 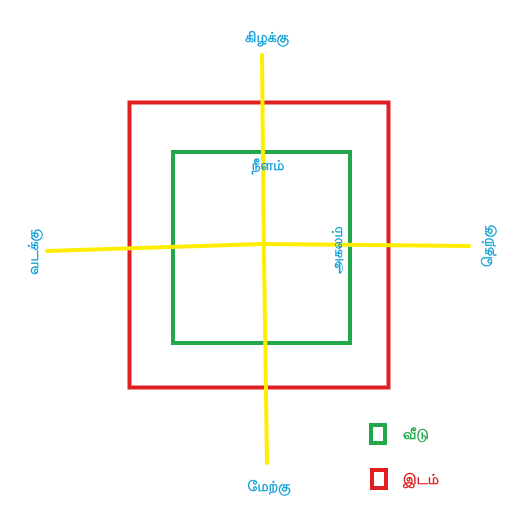 I want to click on vertical-axis-upper, so click(x=263, y=158).